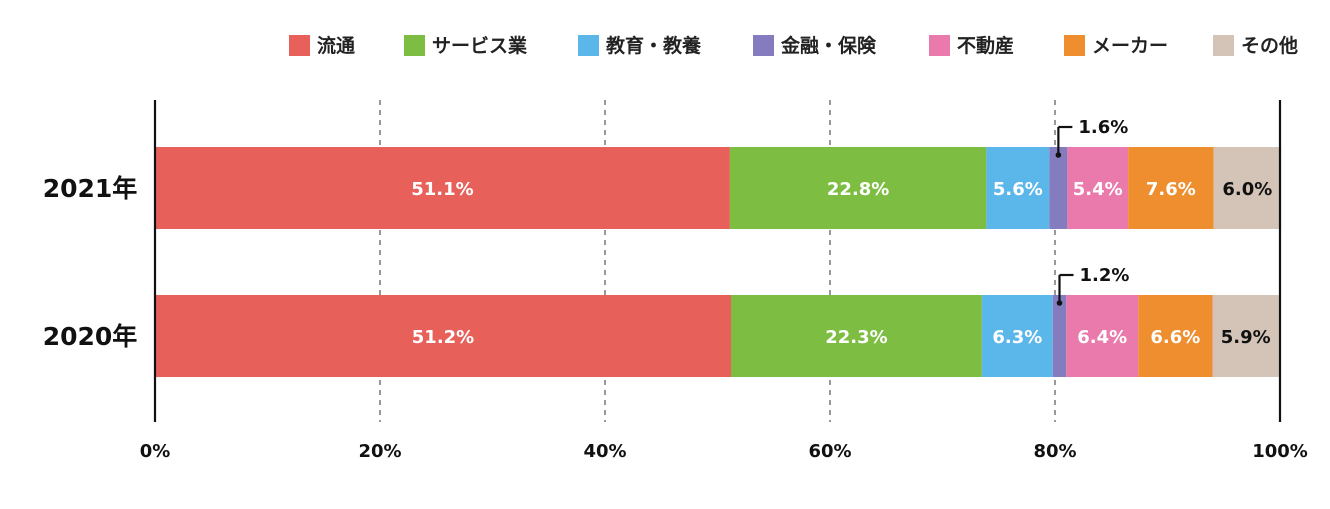 The width and height of the screenshot is (1330, 509). I want to click on x-tick-label: 40%, so click(604, 451).